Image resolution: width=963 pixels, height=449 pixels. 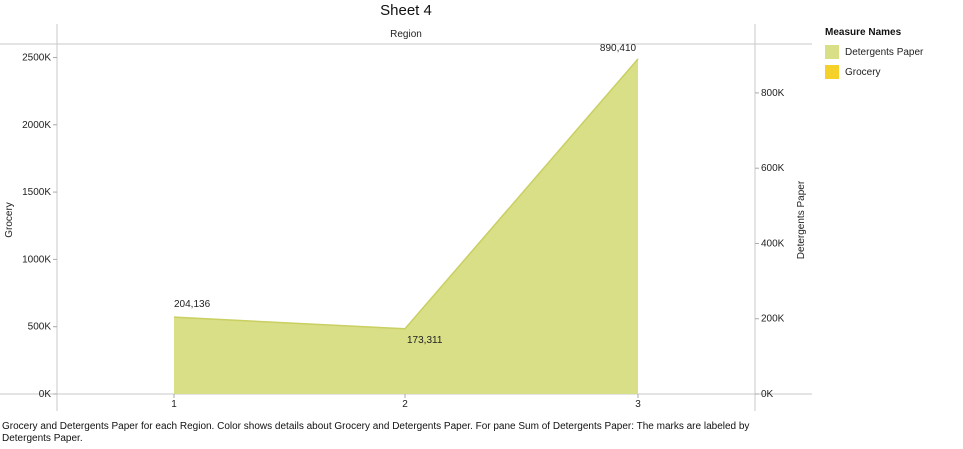 What do you see at coordinates (45, 394) in the screenshot?
I see `left-tick-label: 0K` at bounding box center [45, 394].